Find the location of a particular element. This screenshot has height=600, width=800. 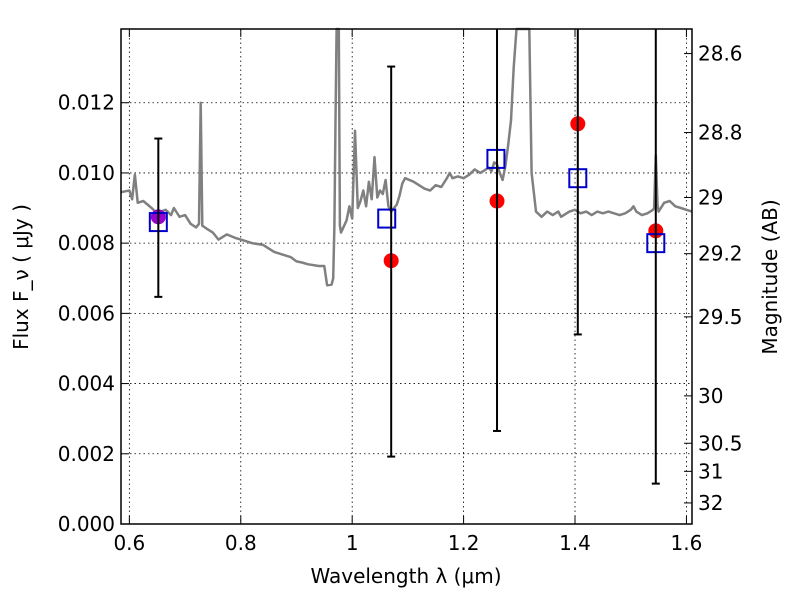

right-axis-title: Magnitude (AB) is located at coordinates (770, 276).